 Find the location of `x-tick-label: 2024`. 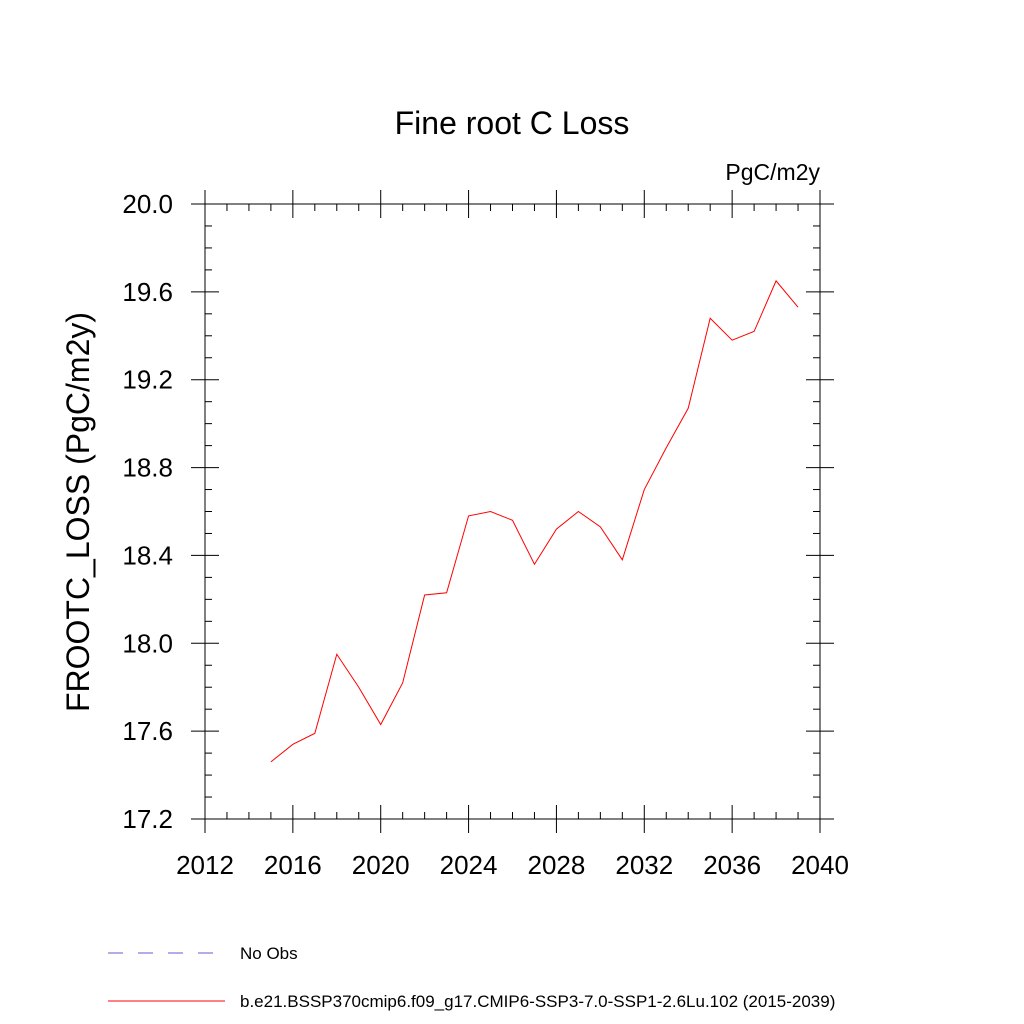

x-tick-label: 2024 is located at coordinates (469, 865).